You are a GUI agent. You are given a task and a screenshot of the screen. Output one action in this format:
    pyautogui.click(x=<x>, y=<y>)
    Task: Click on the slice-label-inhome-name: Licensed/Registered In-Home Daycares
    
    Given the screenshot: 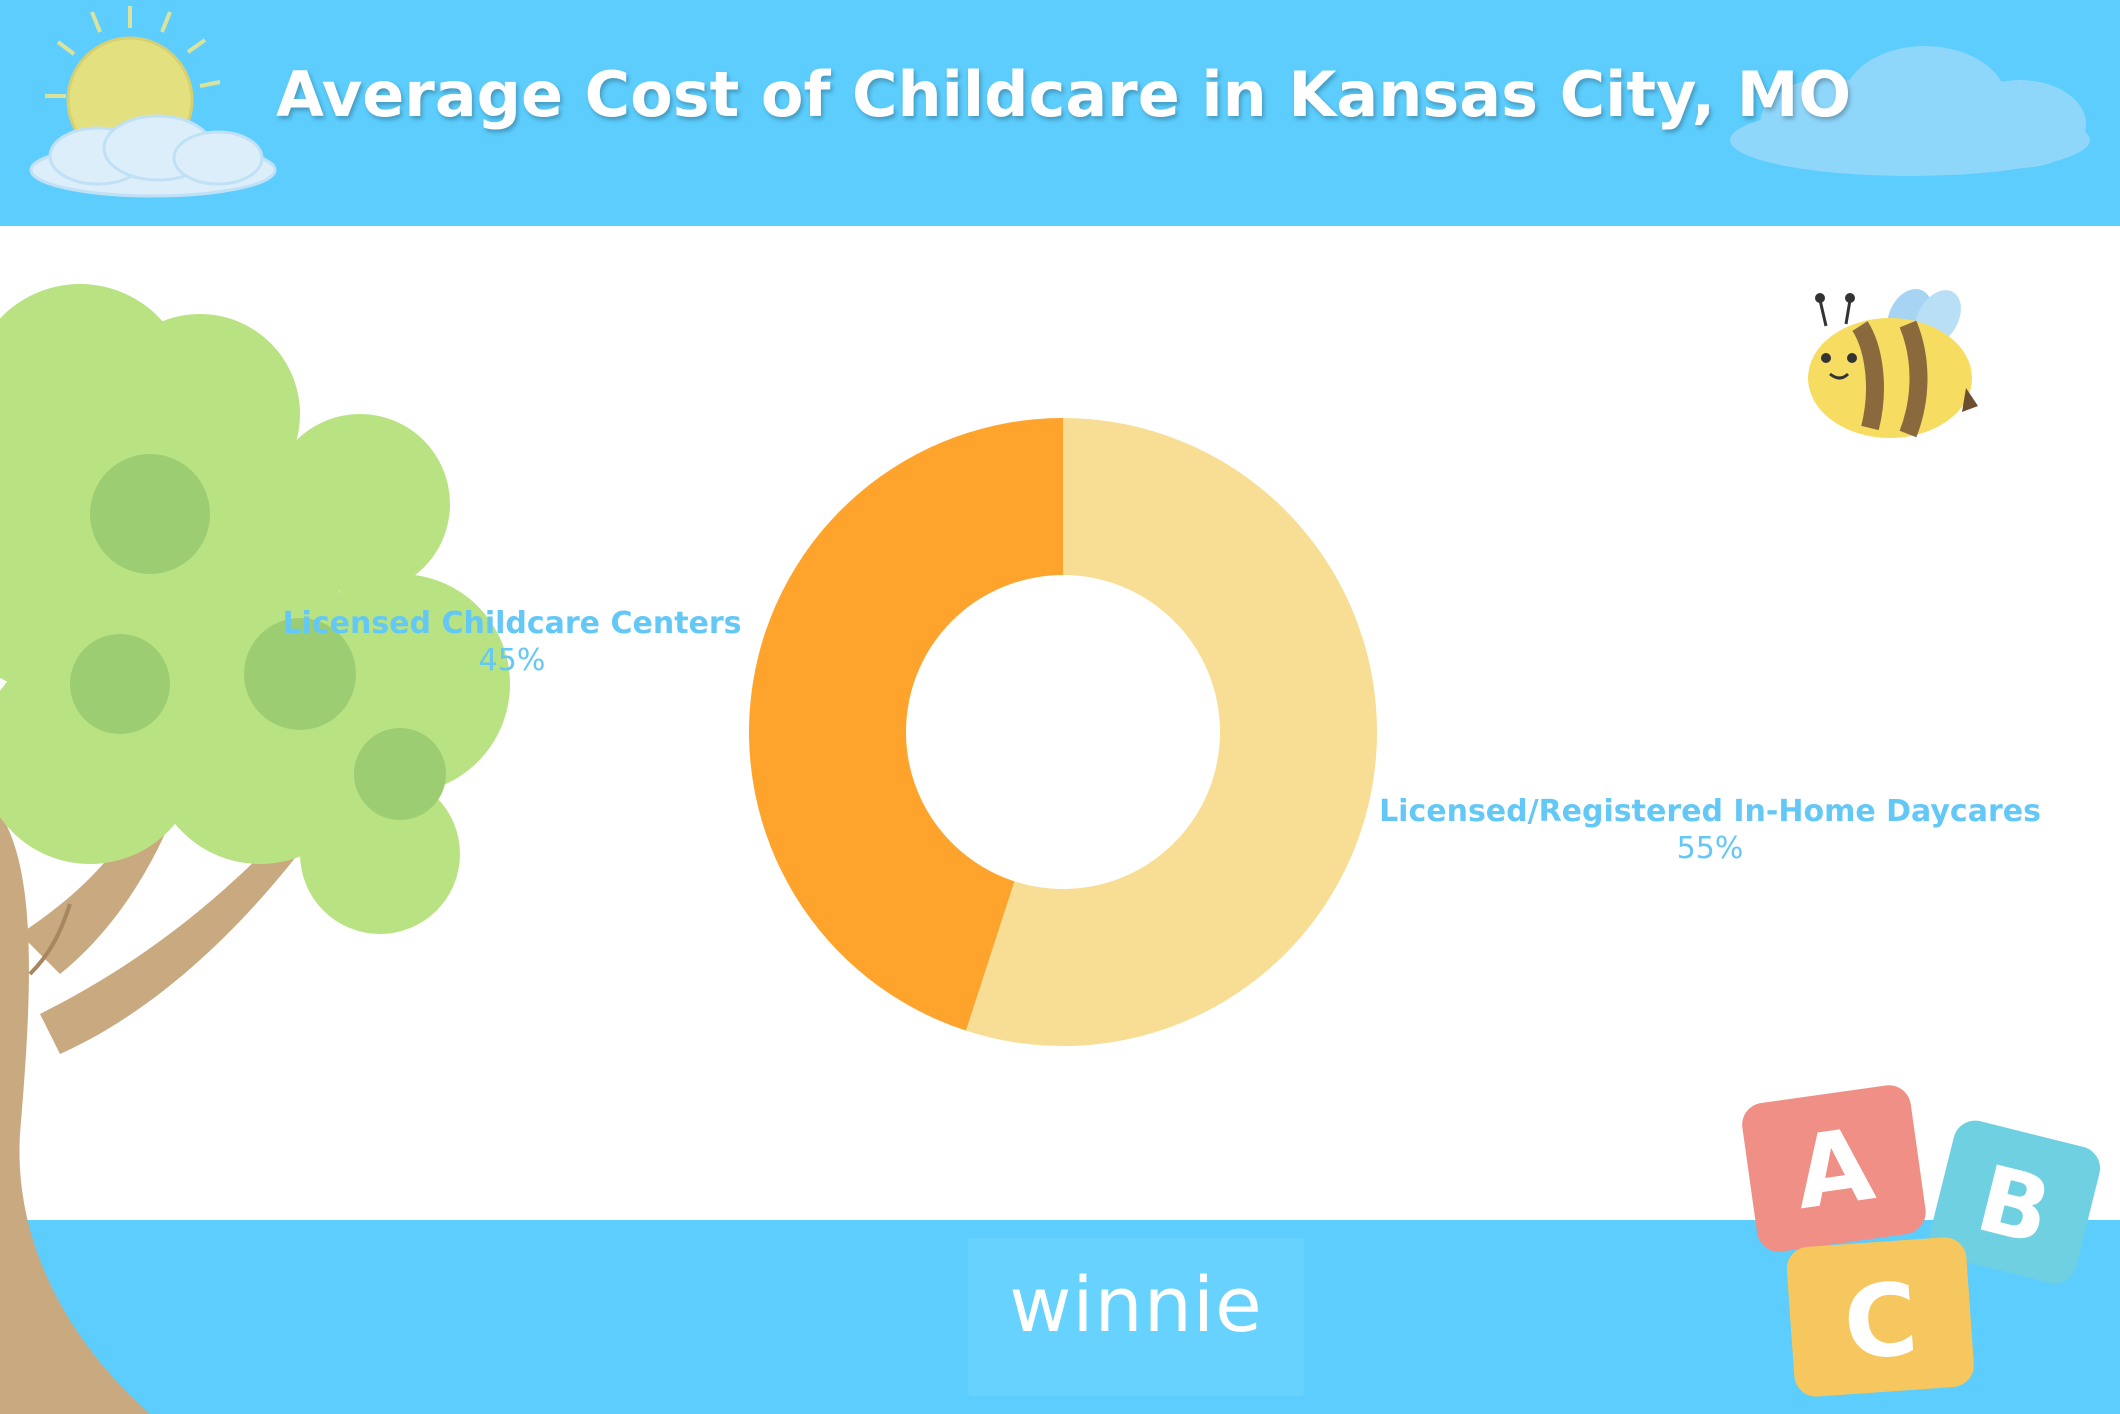 What is the action you would take?
    pyautogui.click(x=1710, y=811)
    